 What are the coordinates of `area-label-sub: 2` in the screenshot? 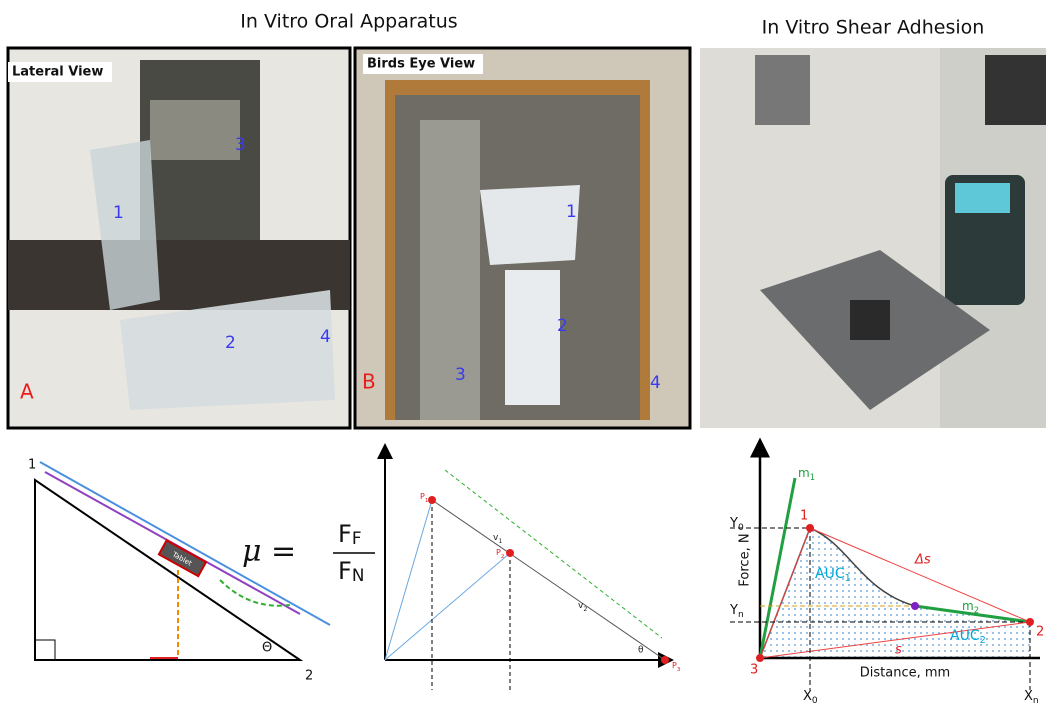 It's located at (983, 640).